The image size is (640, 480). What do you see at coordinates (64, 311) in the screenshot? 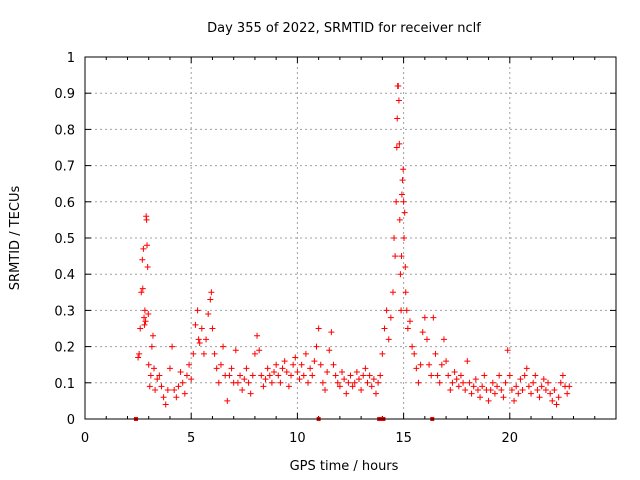
I see `y-tick-label: 0.3` at bounding box center [64, 311].